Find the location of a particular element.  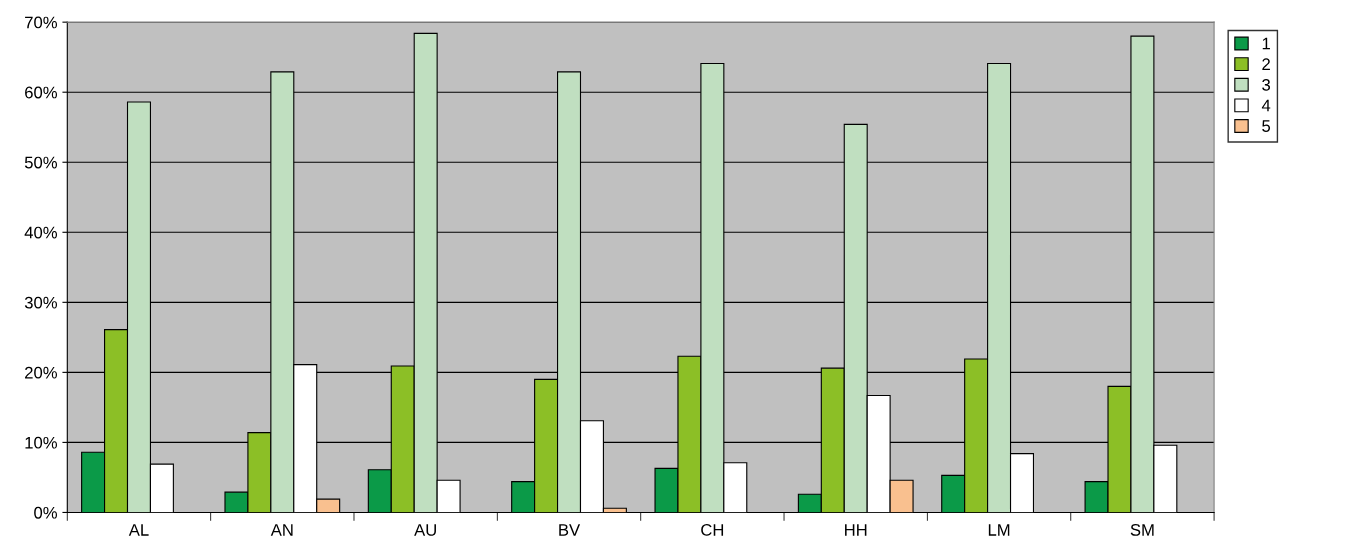

x-tick-label: CH is located at coordinates (712, 530).